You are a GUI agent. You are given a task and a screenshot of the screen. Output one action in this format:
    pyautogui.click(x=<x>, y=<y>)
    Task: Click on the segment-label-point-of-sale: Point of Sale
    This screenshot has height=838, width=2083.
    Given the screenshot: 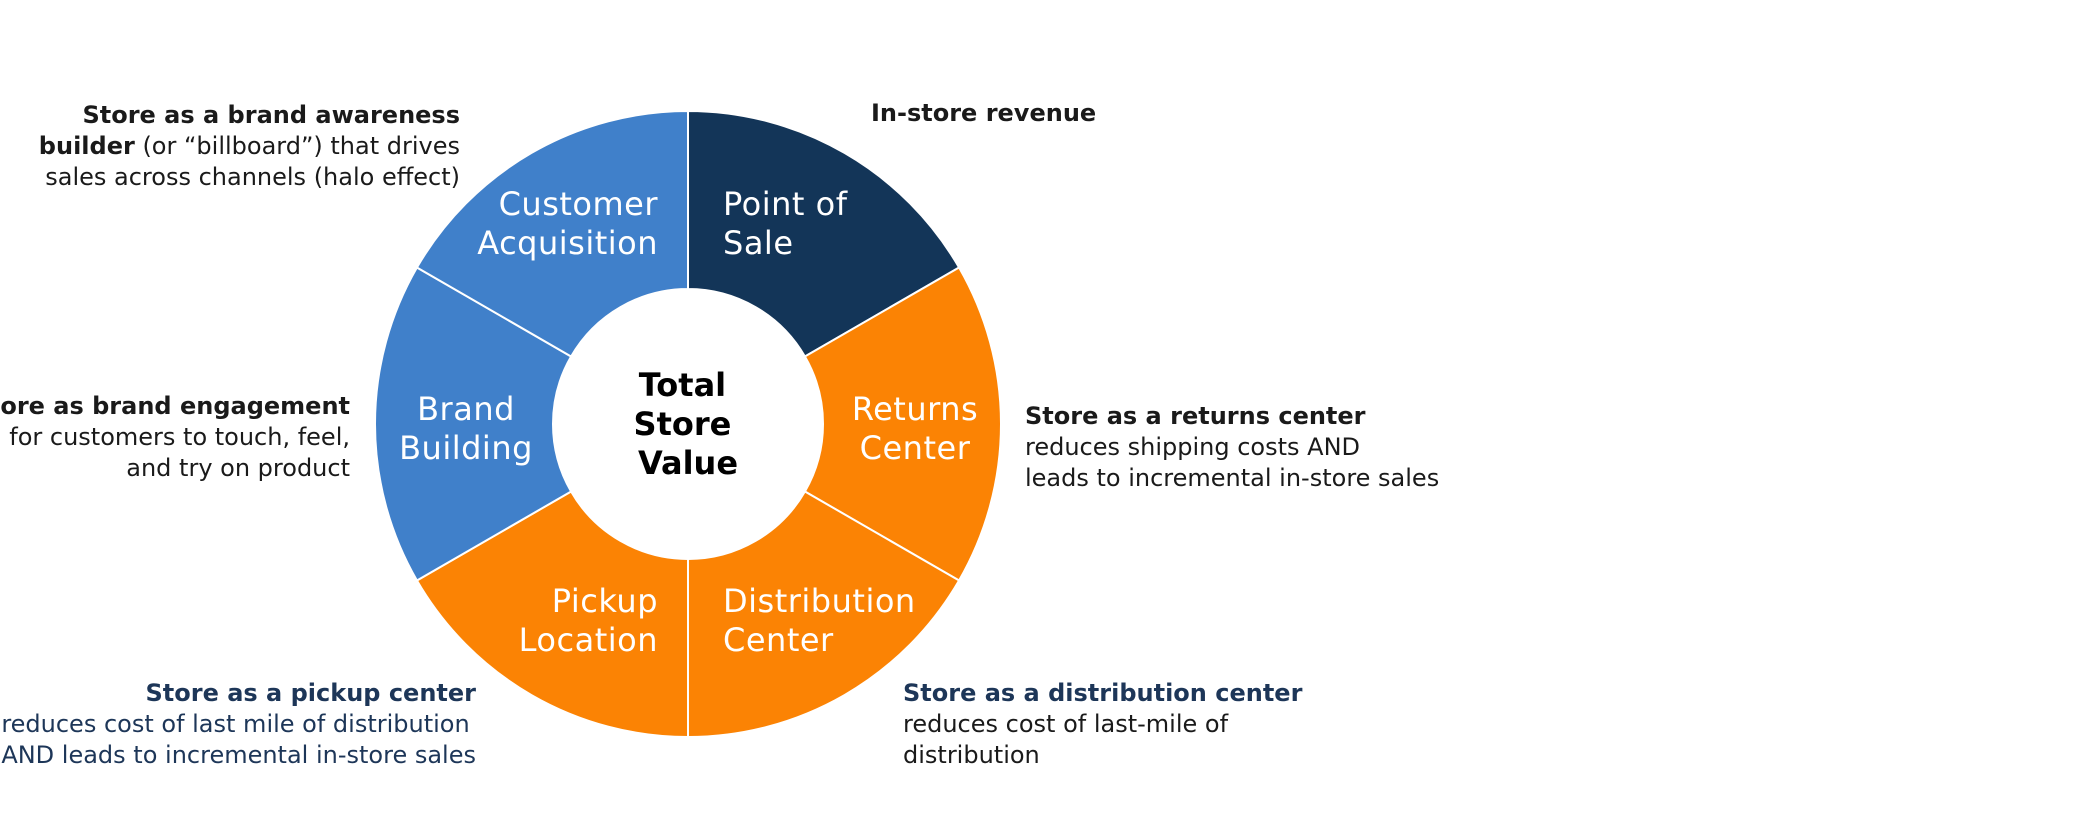 What is the action you would take?
    pyautogui.click(x=785, y=223)
    